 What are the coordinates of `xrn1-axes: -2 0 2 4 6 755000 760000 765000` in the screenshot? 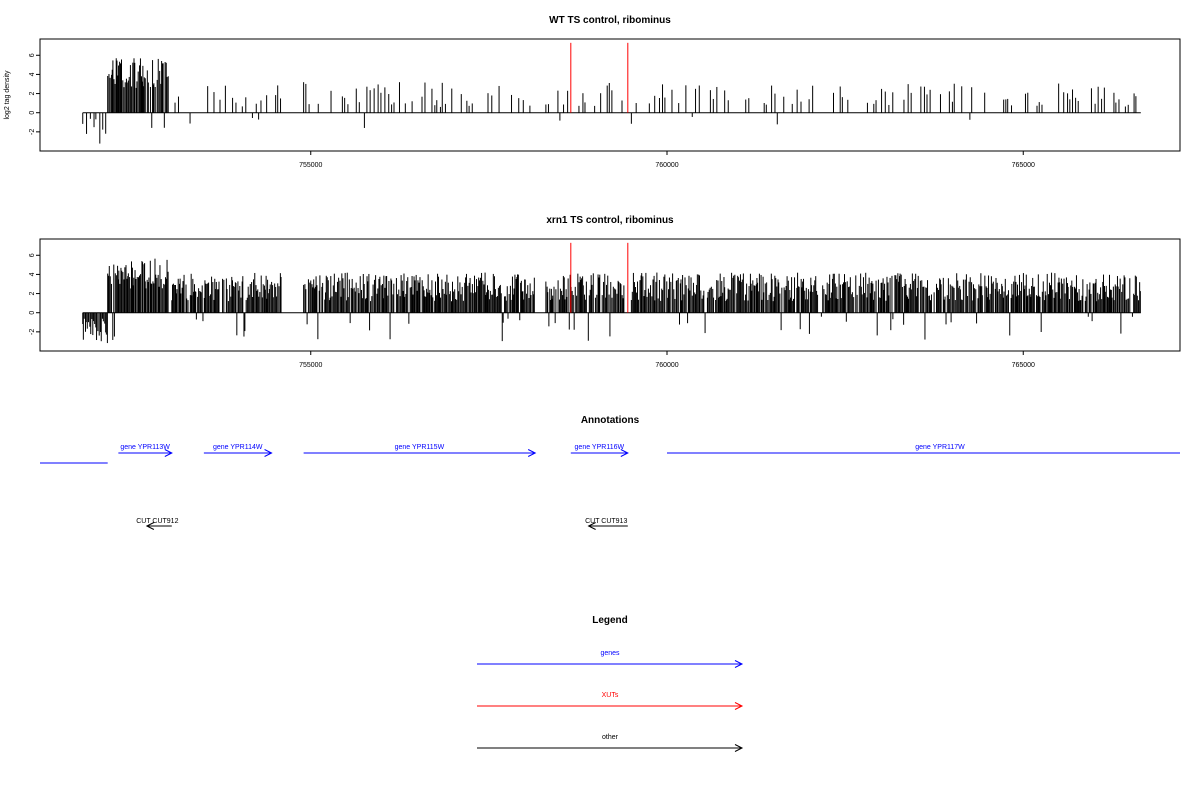 It's located at (532, 311).